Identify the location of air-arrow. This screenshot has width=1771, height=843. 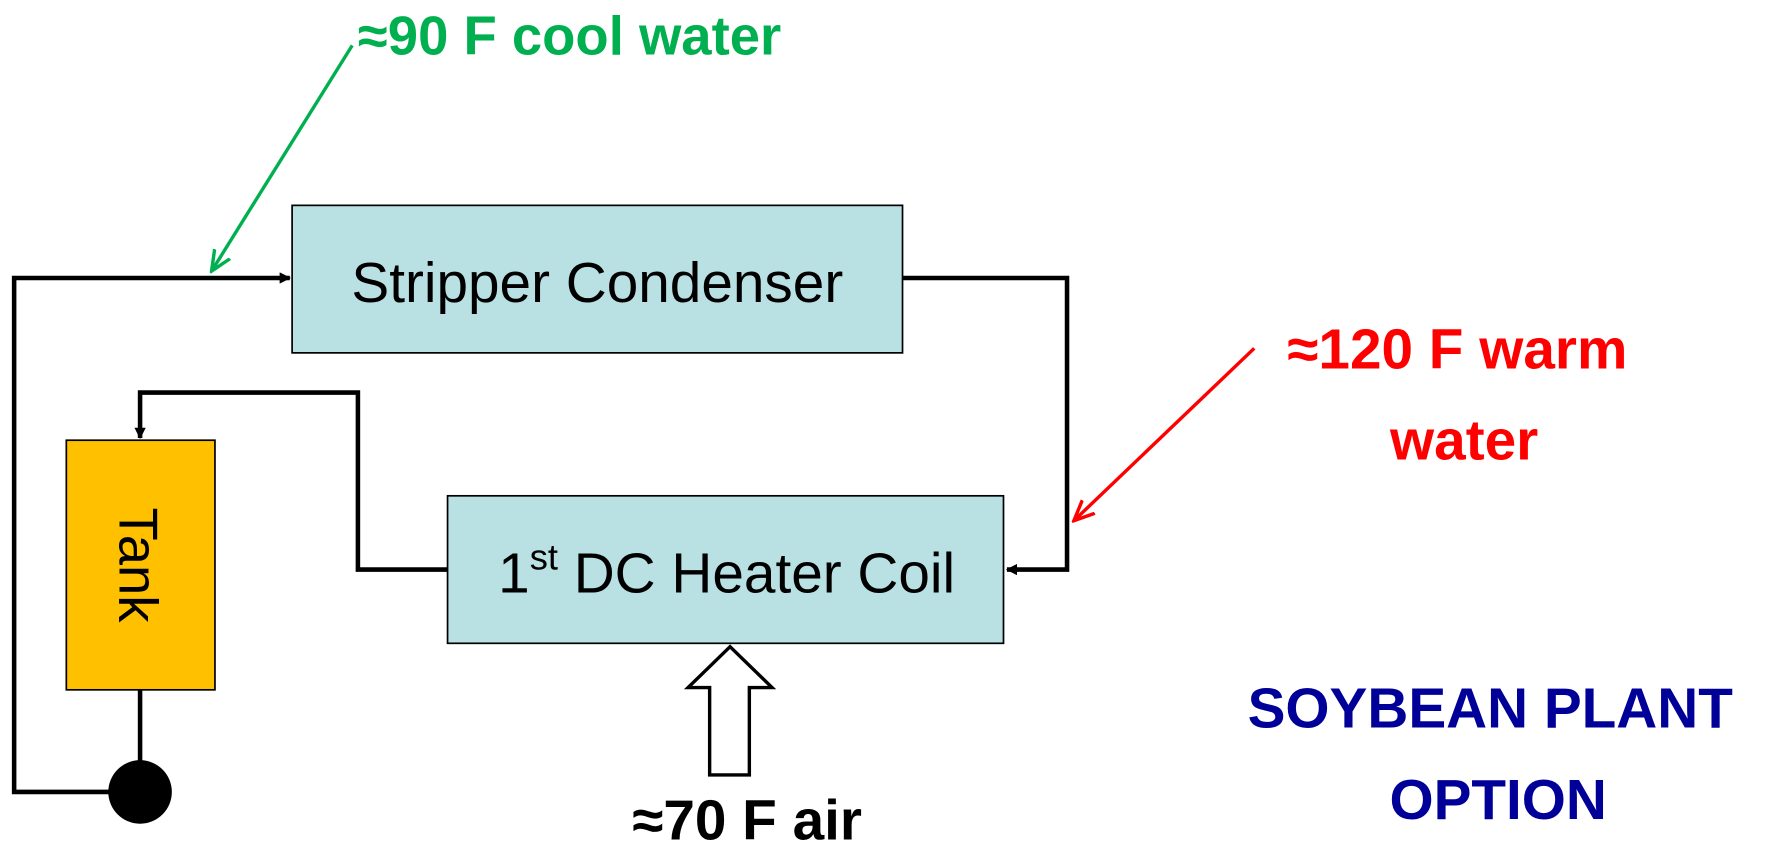
(730, 710).